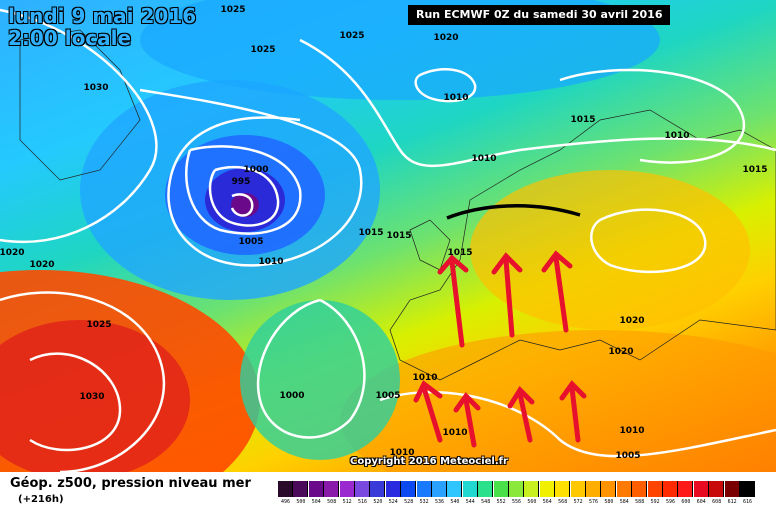  I want to click on low-zone-southwest, so click(320, 380).